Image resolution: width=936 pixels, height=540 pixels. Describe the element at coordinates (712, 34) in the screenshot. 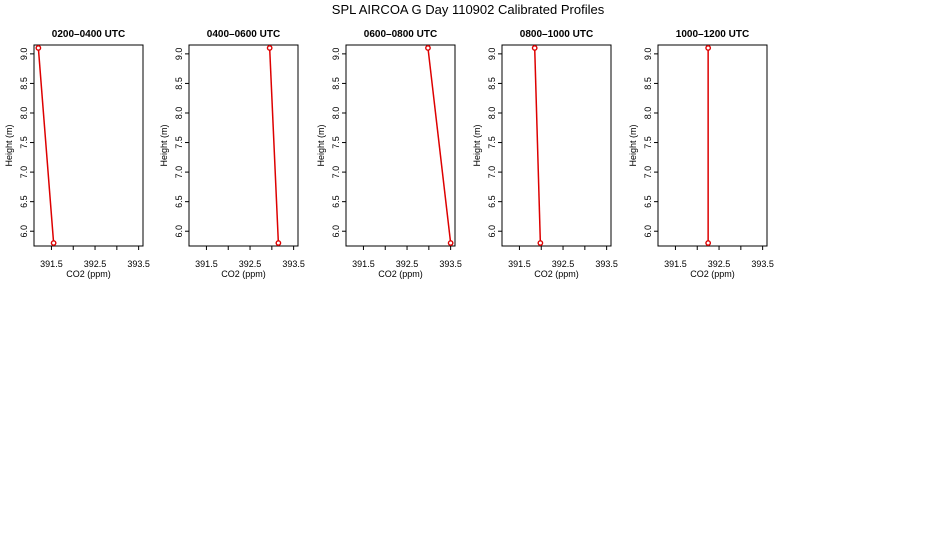

I see `panel-title: 1000–1200 UTC` at that location.